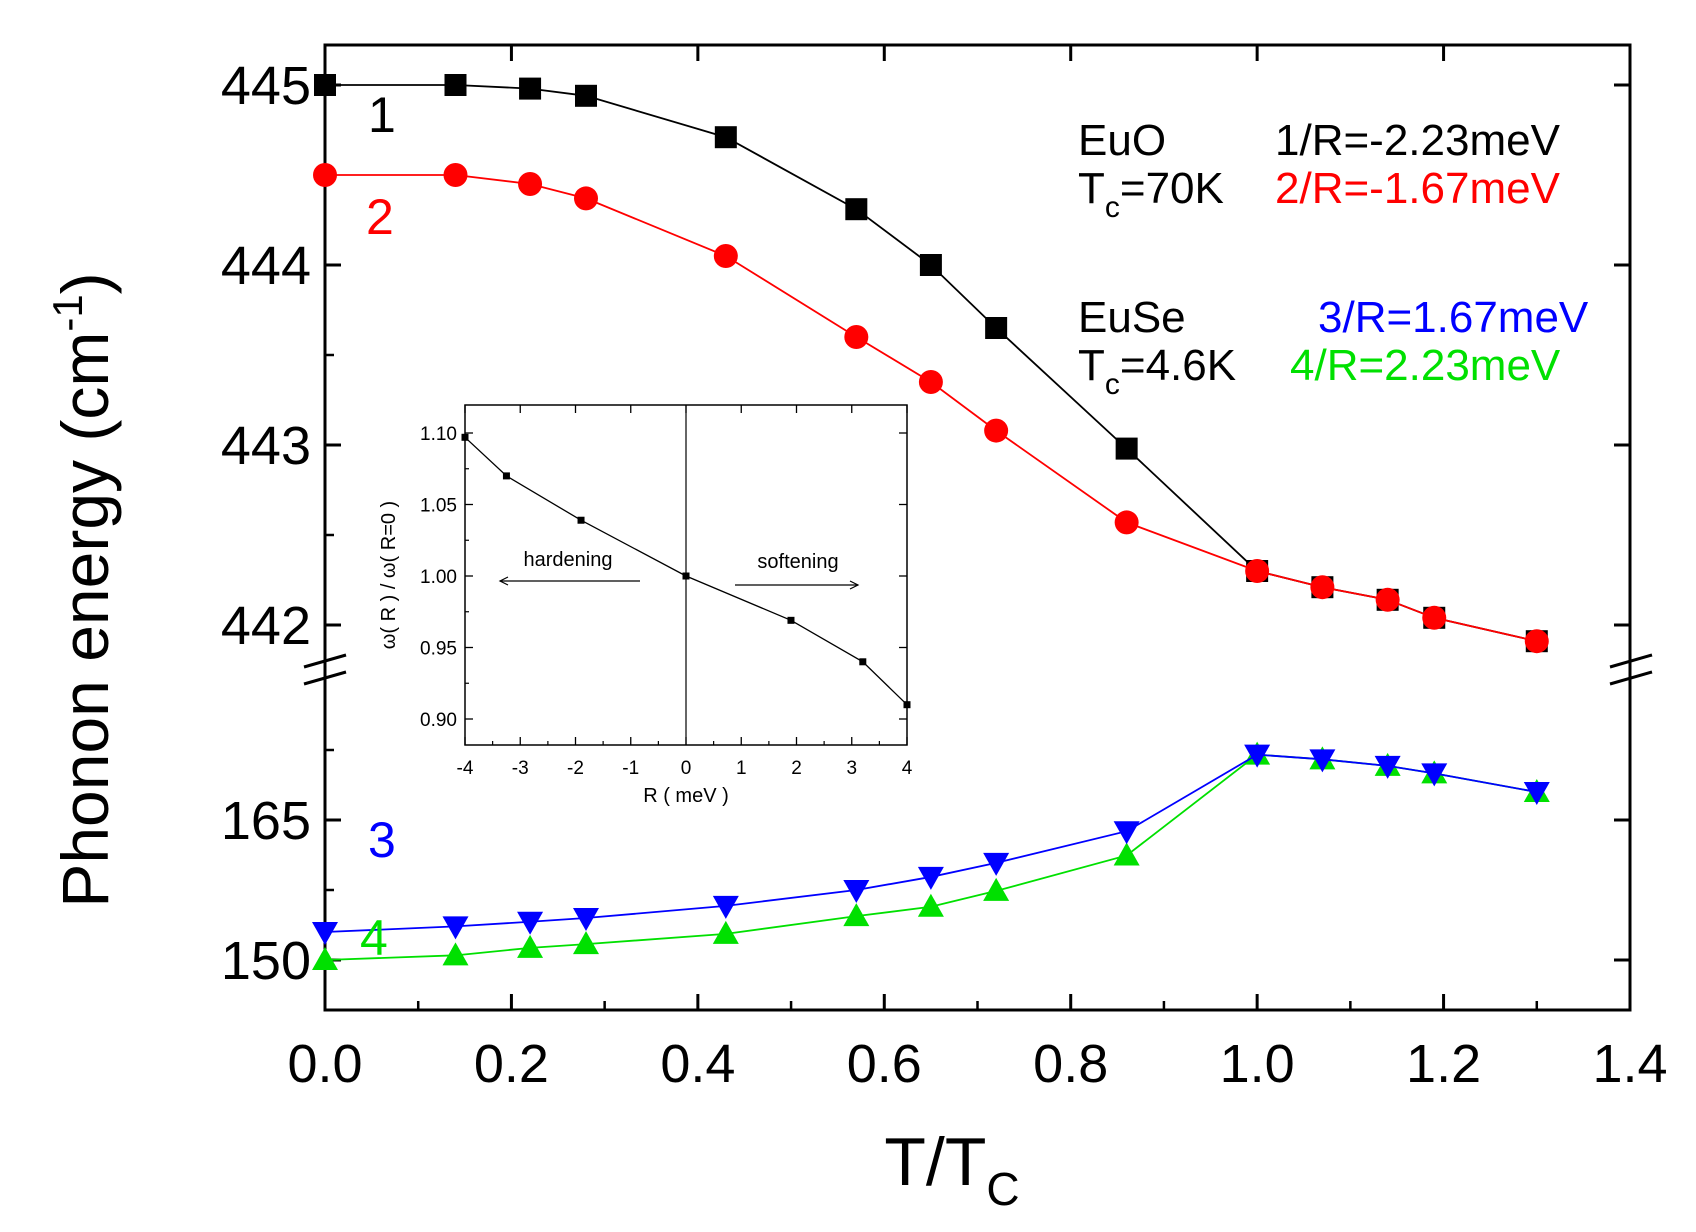  Describe the element at coordinates (569, 581) in the screenshot. I see `inset-hardening-arrow` at that location.